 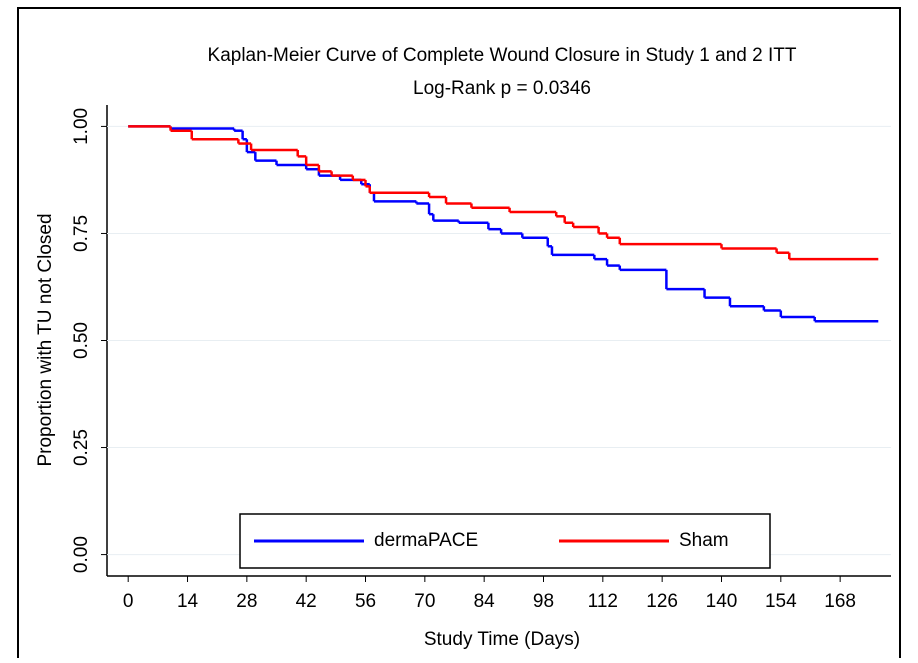 What do you see at coordinates (840, 601) in the screenshot?
I see `x-tick-label: 168` at bounding box center [840, 601].